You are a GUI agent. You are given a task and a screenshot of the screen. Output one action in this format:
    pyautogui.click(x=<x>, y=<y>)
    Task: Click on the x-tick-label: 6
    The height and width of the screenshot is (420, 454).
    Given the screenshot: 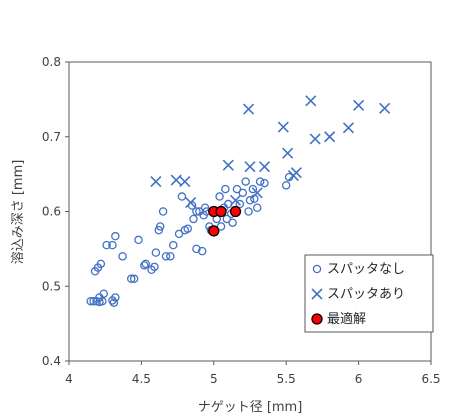 What is the action you would take?
    pyautogui.click(x=359, y=379)
    